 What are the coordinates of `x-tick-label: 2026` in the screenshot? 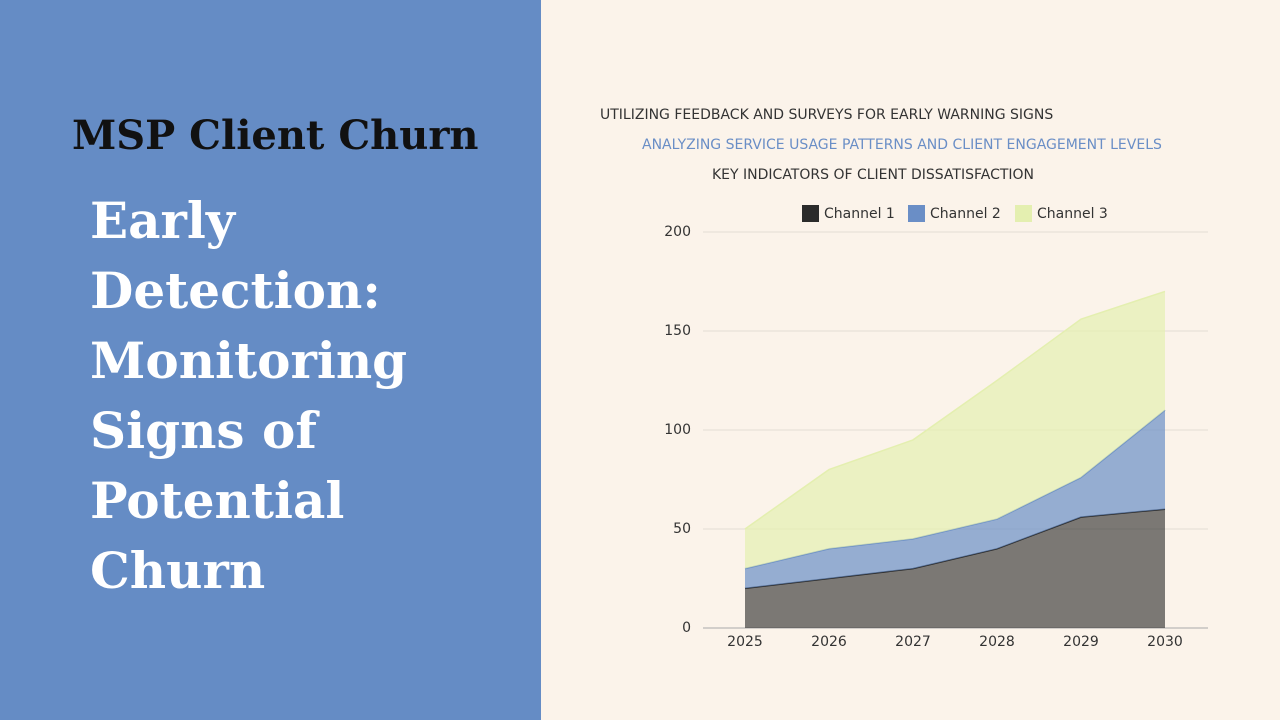 It's located at (829, 642).